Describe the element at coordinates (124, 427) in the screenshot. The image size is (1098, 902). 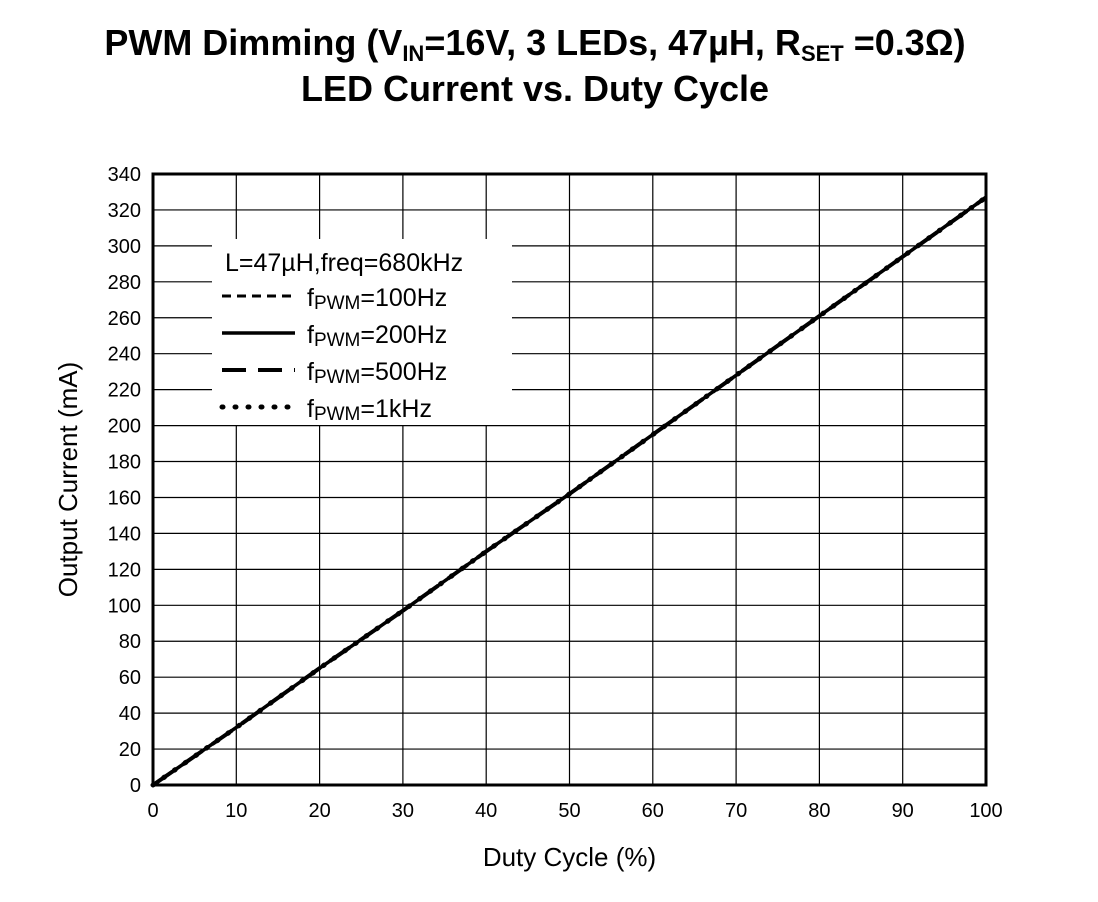
I see `y-tick-label: 200` at that location.